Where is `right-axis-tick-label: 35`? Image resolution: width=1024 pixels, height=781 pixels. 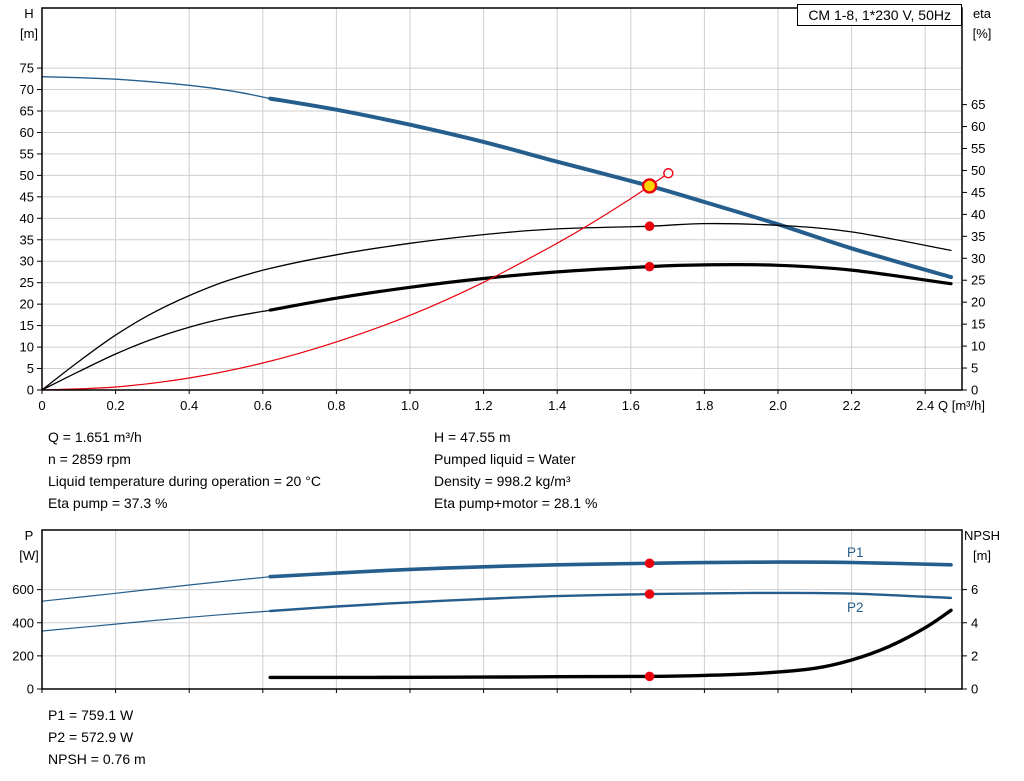
right-axis-tick-label: 35 is located at coordinates (978, 236).